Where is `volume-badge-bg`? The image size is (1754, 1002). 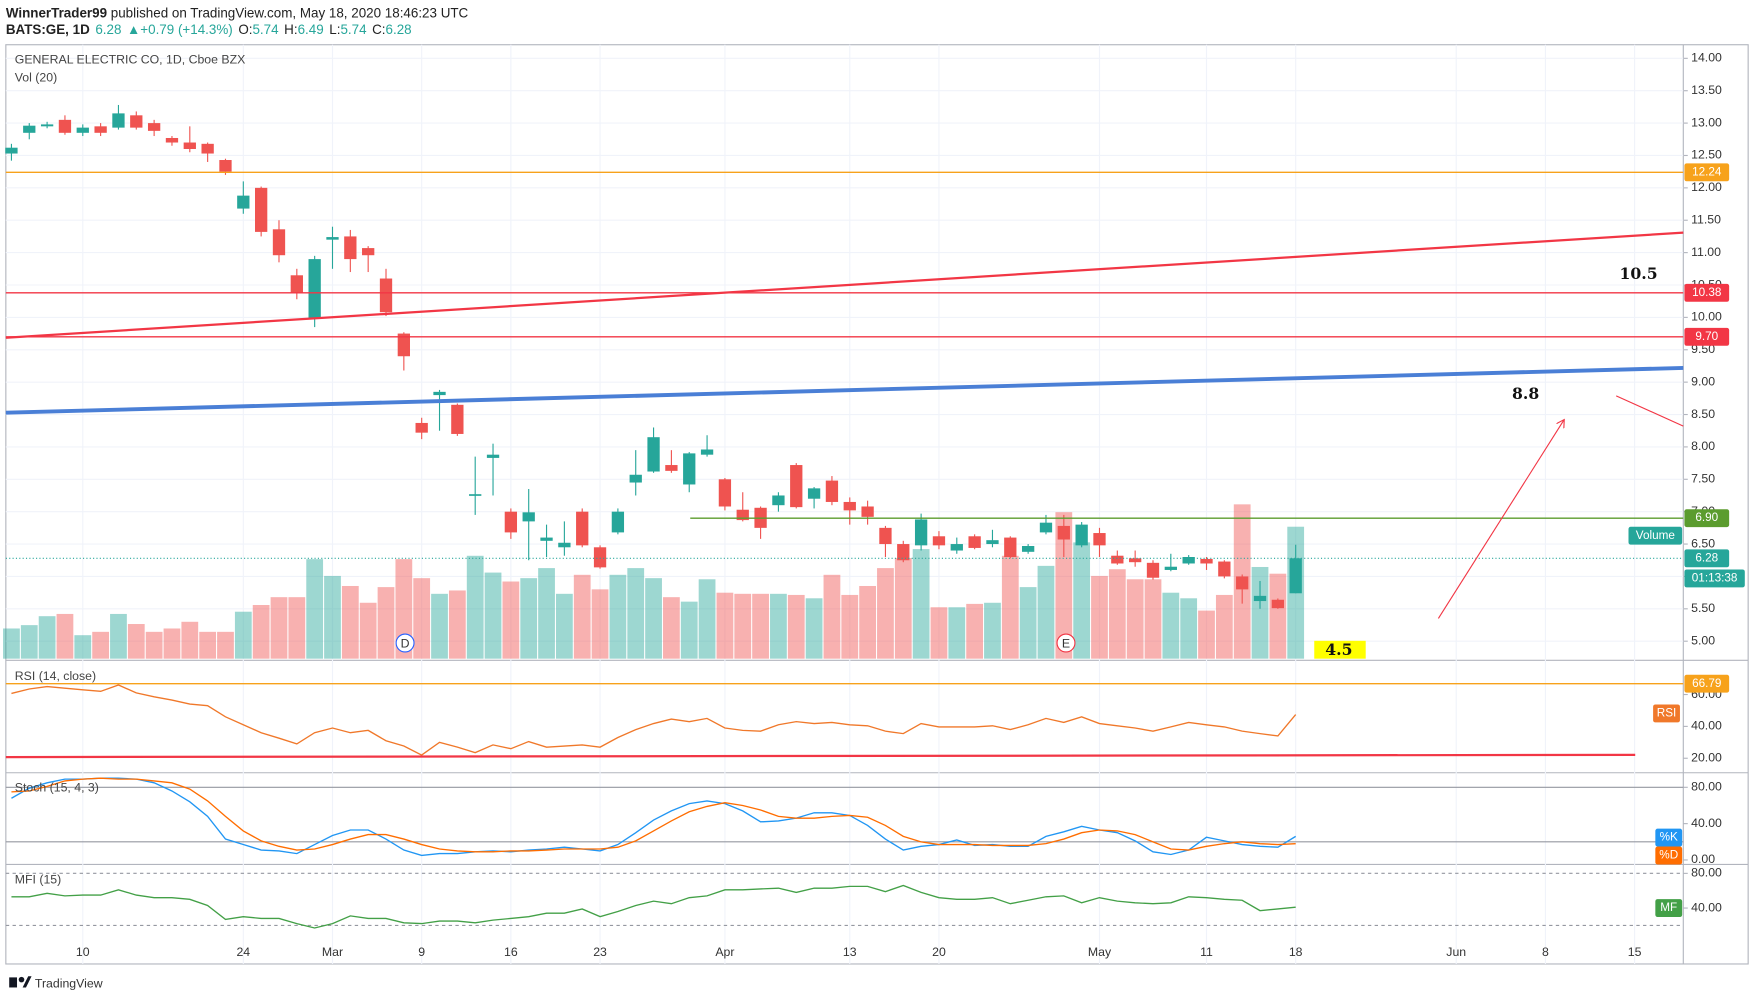
volume-badge-bg is located at coordinates (1655, 535).